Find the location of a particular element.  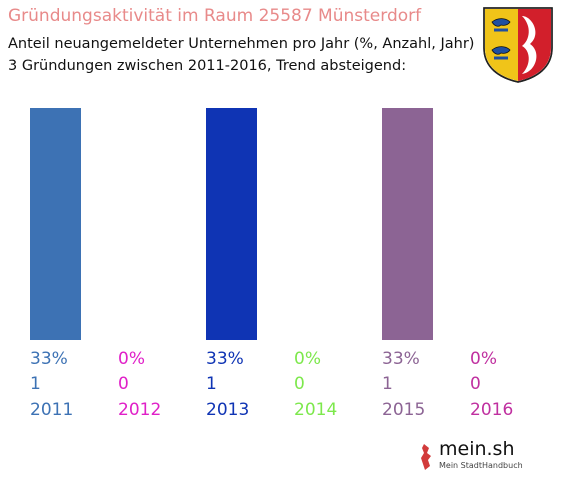

count-label-2016: 0 is located at coordinates (475, 384).